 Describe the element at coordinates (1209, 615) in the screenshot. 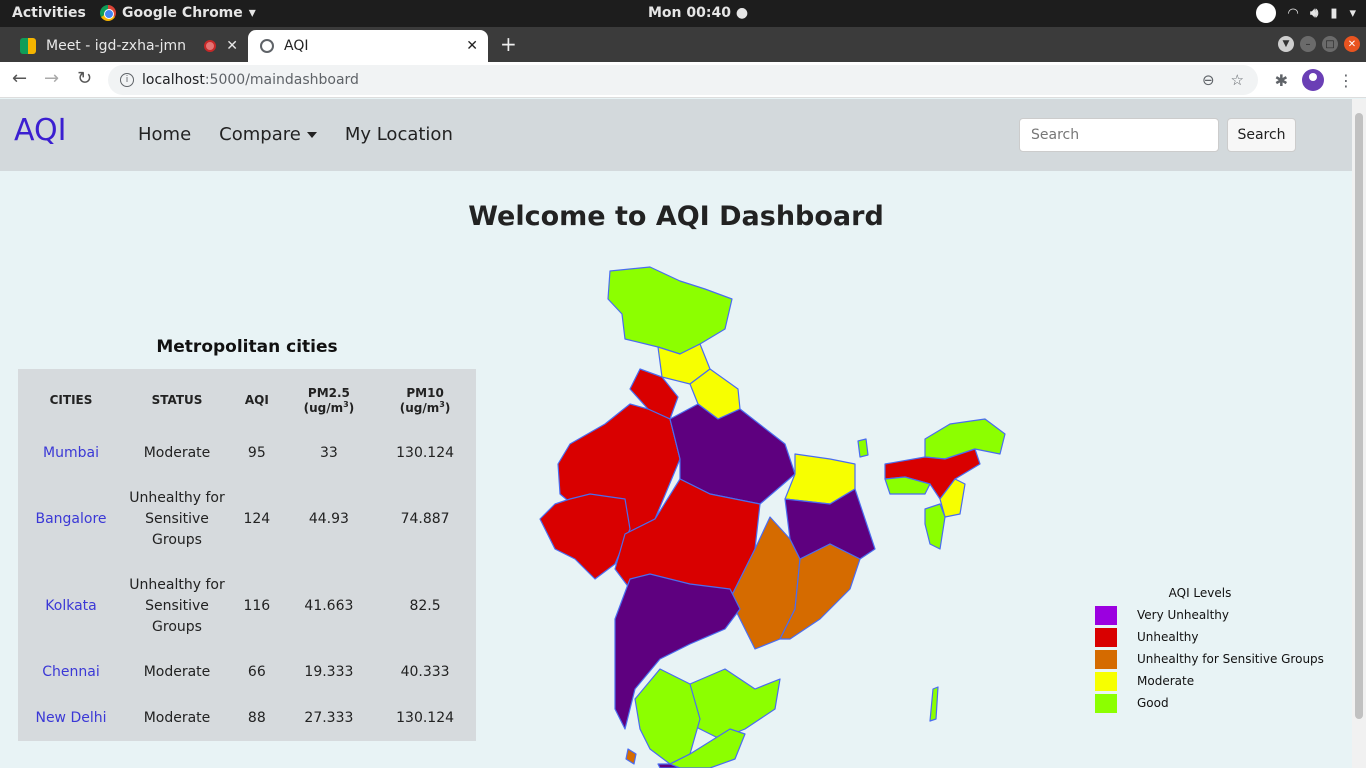

I see `legend-item: Very Unhealthy` at that location.